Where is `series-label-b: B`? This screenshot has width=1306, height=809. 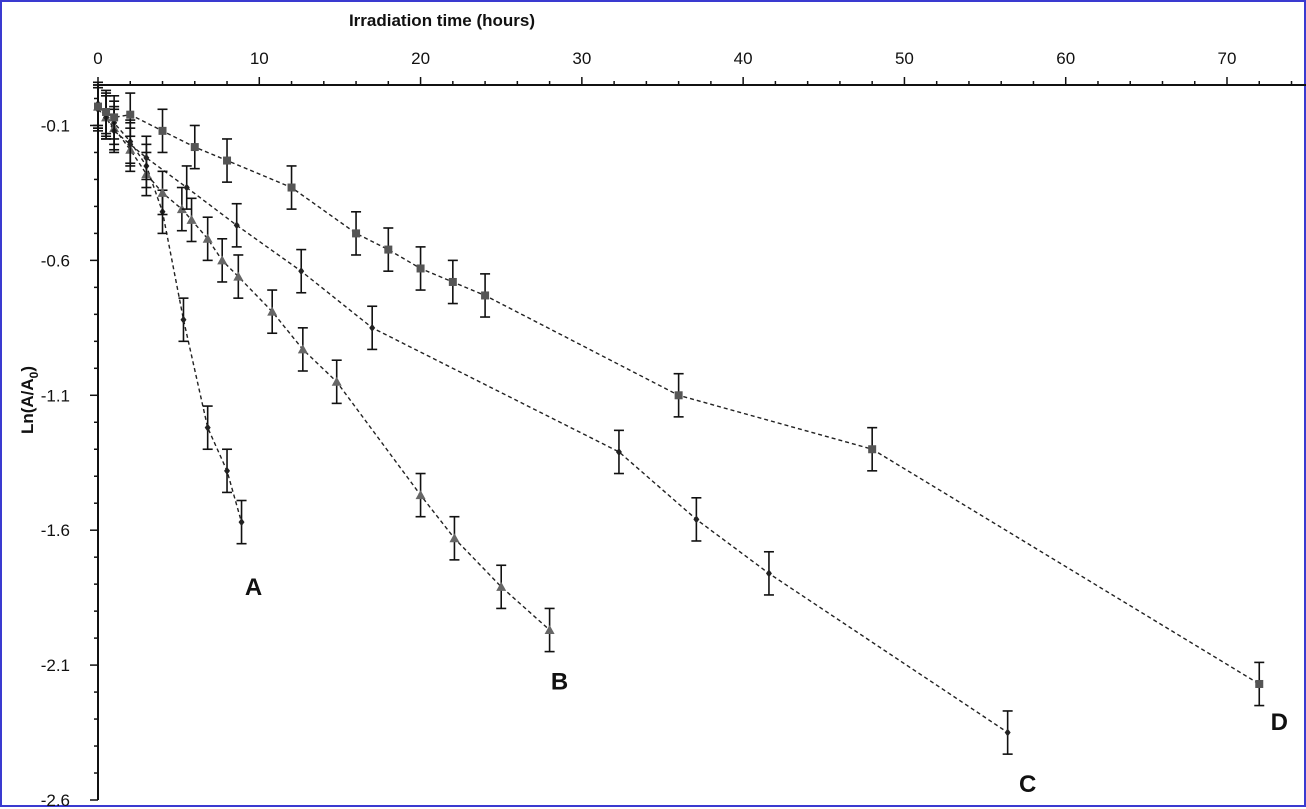
series-label-b: B is located at coordinates (559, 681).